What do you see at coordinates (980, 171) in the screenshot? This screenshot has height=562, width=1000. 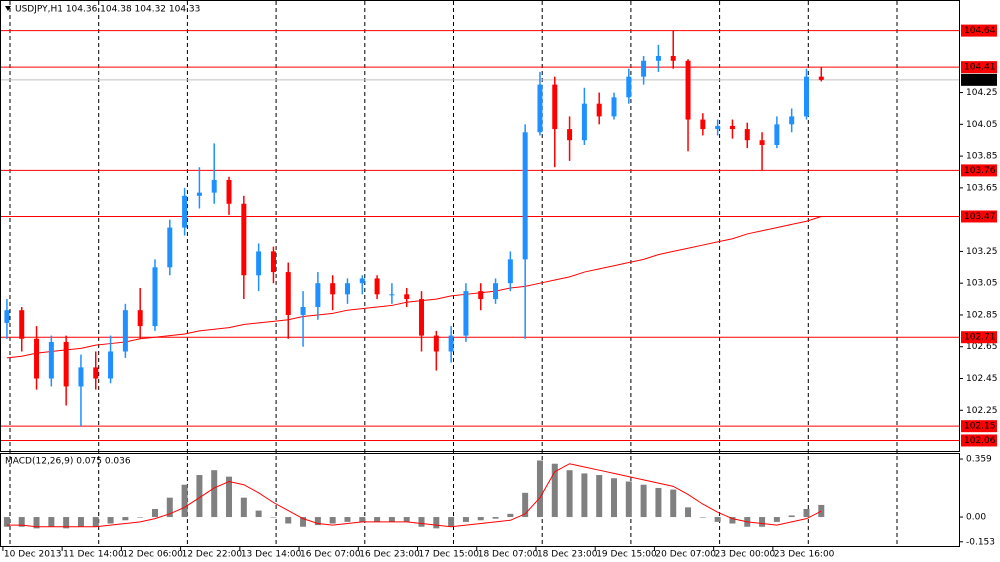 I see `level-label: 103.76` at bounding box center [980, 171].